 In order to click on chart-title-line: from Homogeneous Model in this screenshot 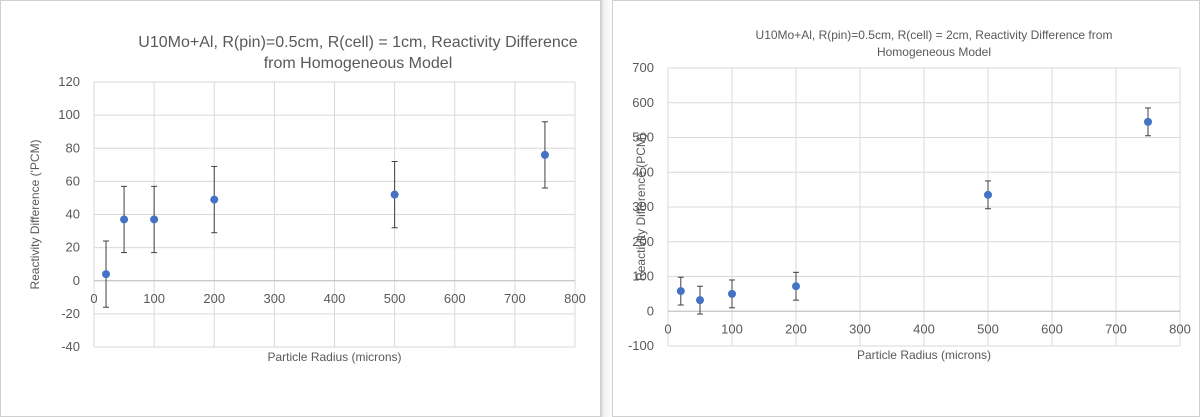, I will do `click(358, 63)`.